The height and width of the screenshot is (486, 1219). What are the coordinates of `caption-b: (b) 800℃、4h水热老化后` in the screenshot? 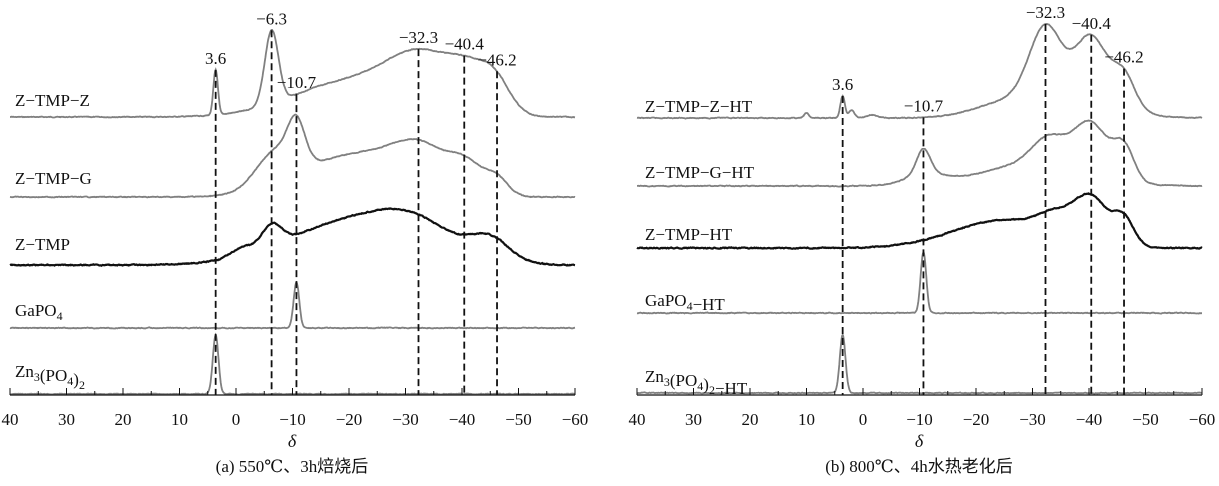 It's located at (919, 466).